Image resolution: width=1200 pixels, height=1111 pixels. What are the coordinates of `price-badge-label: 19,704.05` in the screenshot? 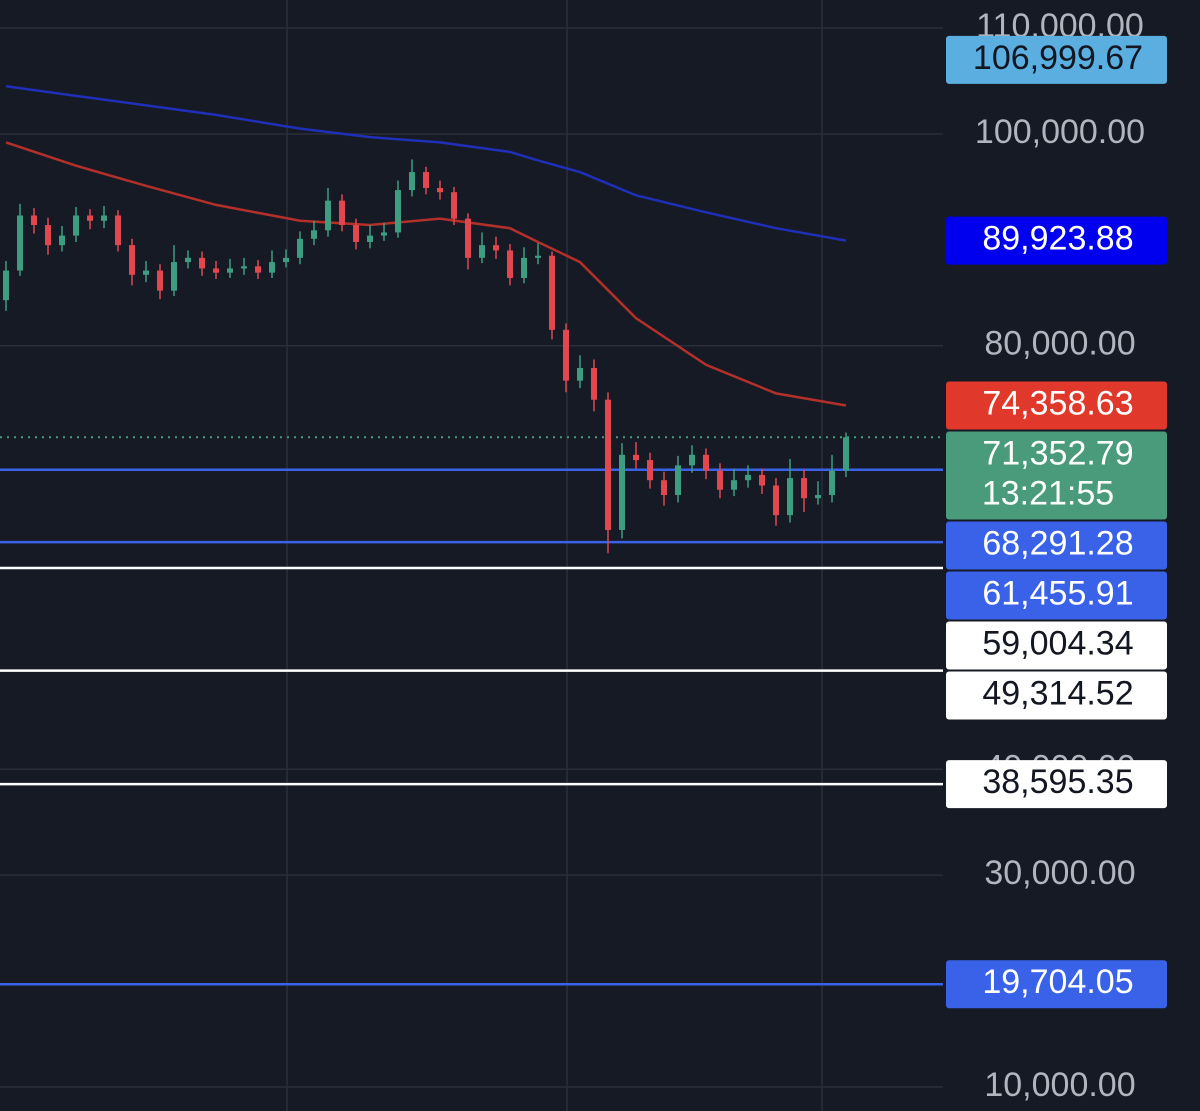 It's located at (1057, 982).